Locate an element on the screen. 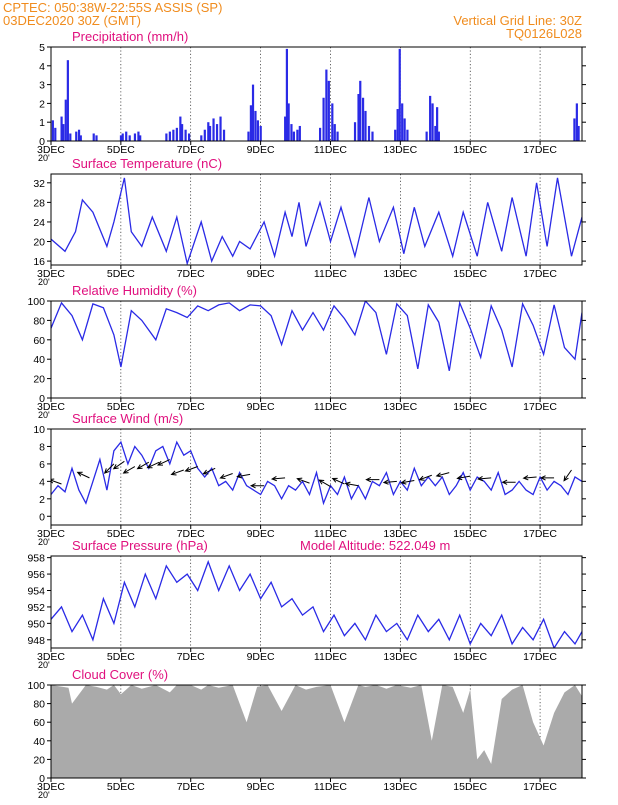  temp-series-line is located at coordinates (316, 221).